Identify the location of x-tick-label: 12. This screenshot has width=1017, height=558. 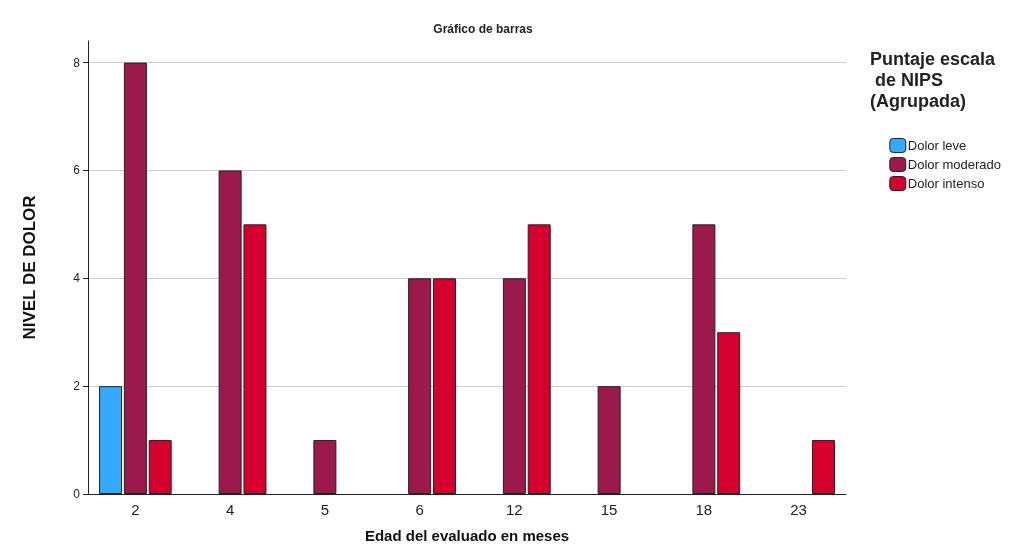
(514, 509).